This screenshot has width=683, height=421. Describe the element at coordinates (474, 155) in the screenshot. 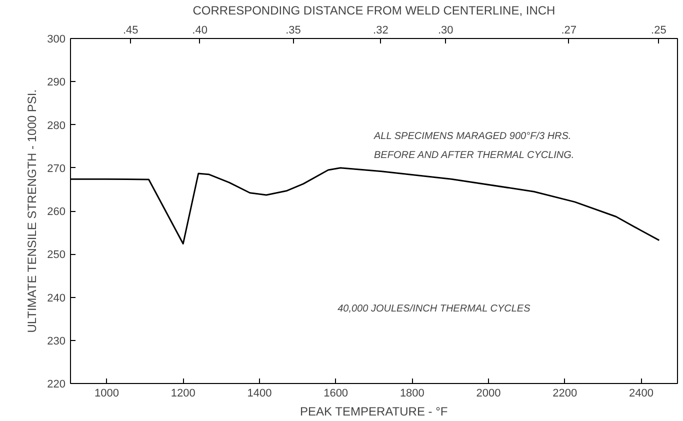

I see `annotation: BEFORE AND AFTER THERMAL CYCLING.` at that location.